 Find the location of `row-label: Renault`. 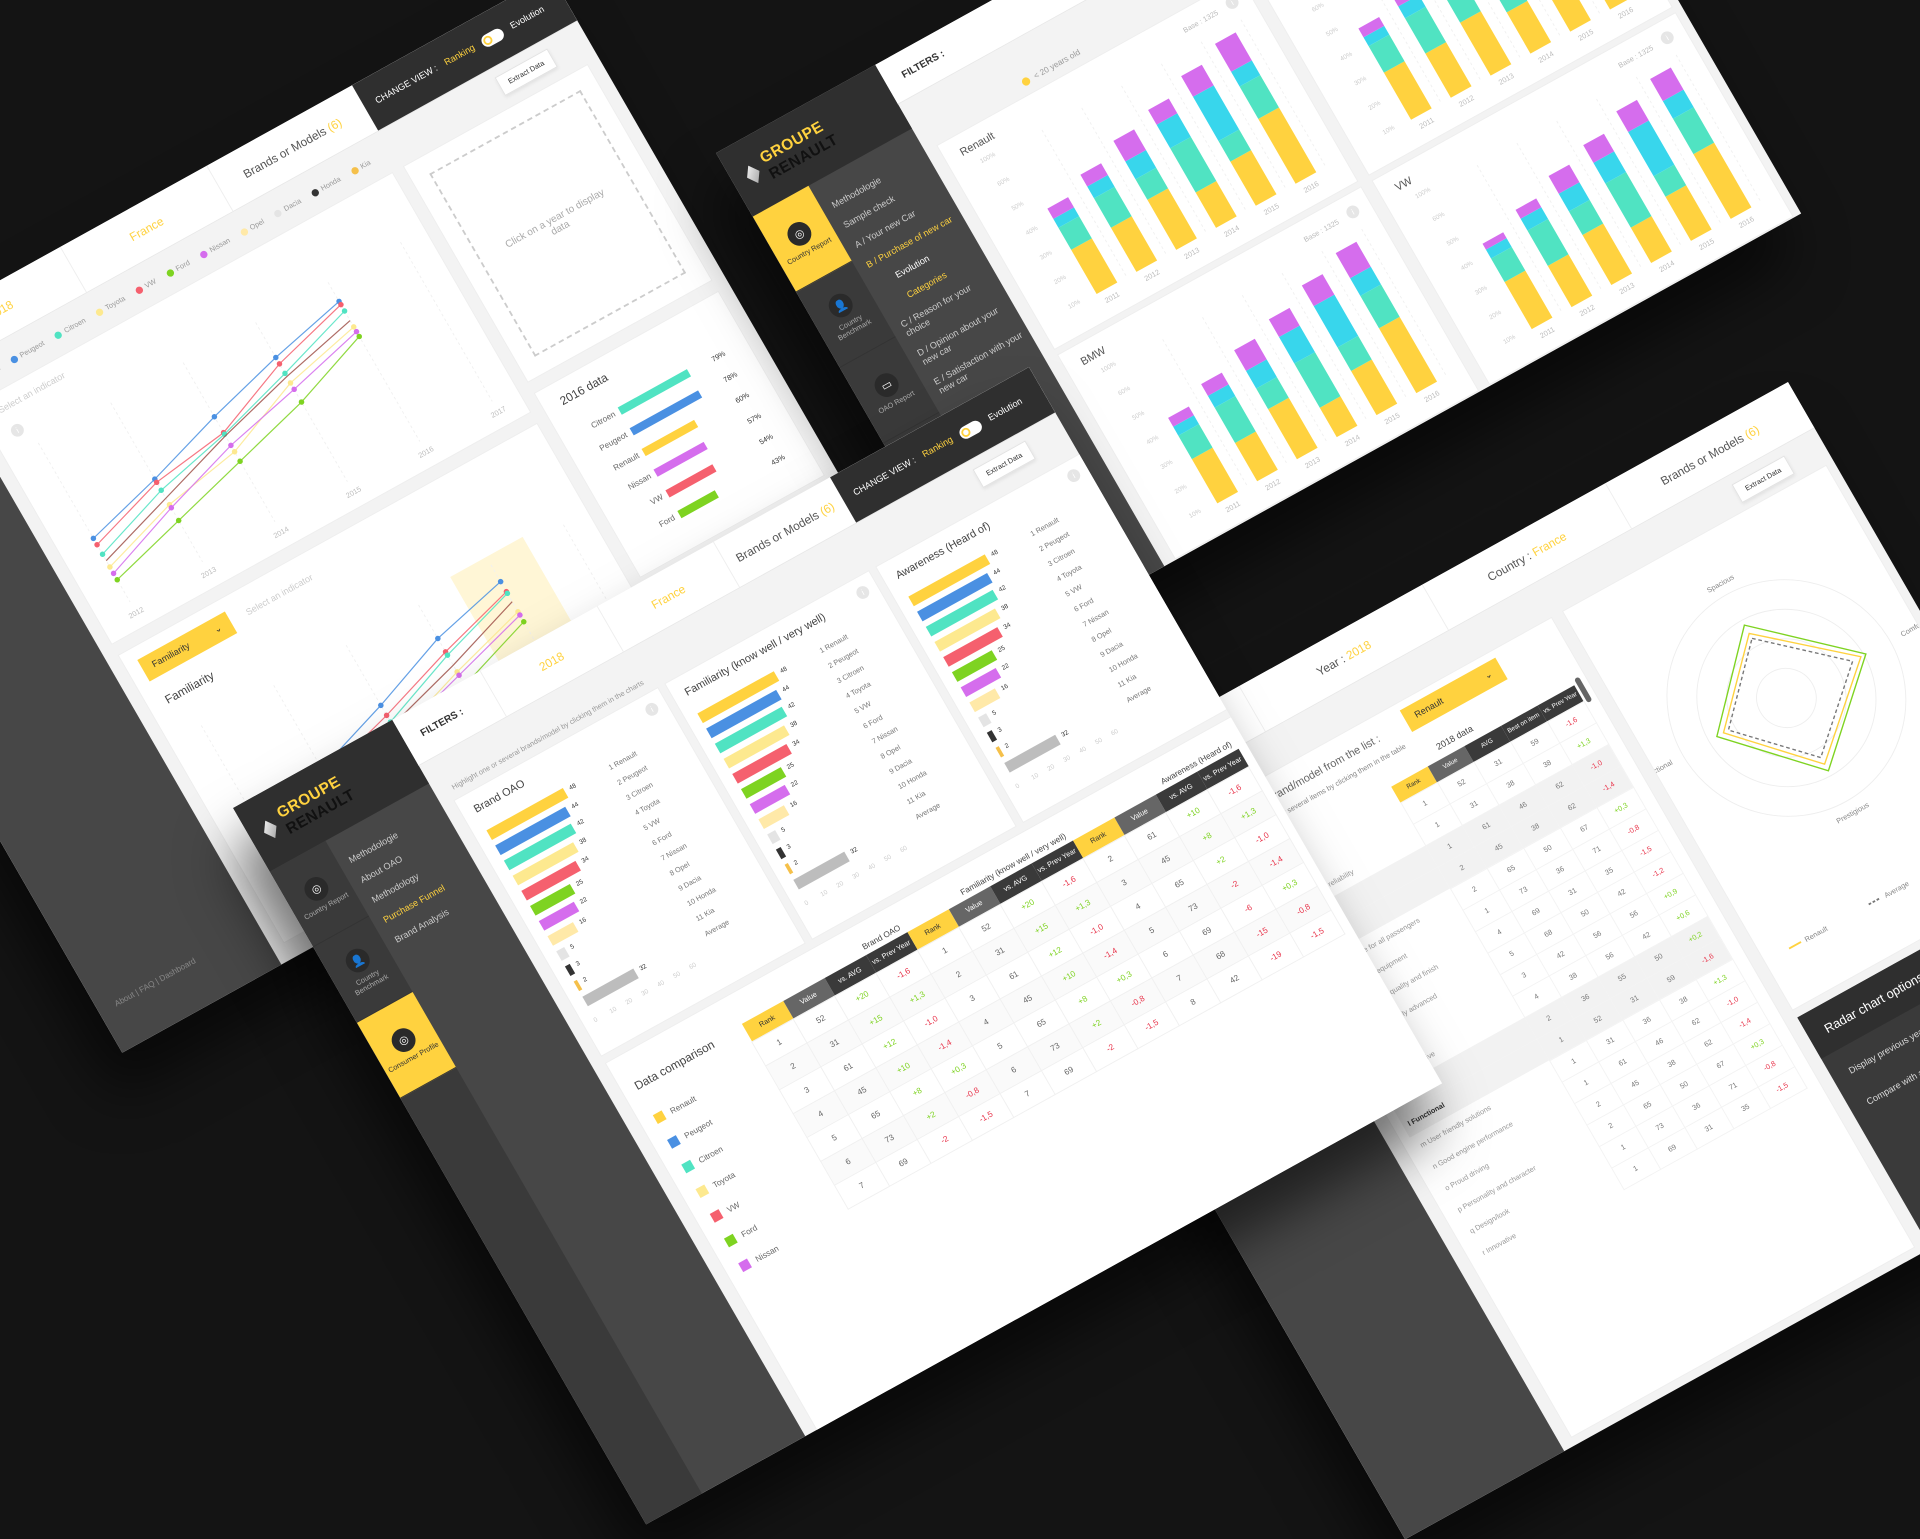

row-label: Renault is located at coordinates (675, 1109).